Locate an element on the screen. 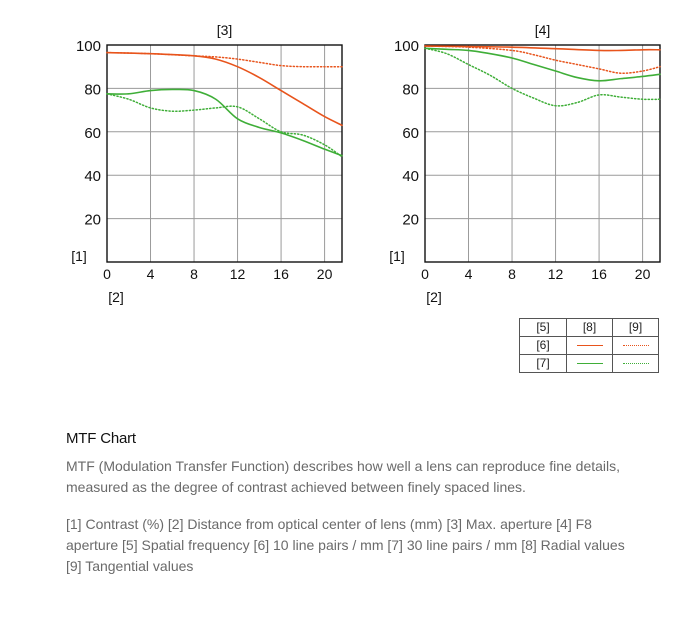 This screenshot has width=700, height=625. chart2-xtick-8: 8 is located at coordinates (512, 274).